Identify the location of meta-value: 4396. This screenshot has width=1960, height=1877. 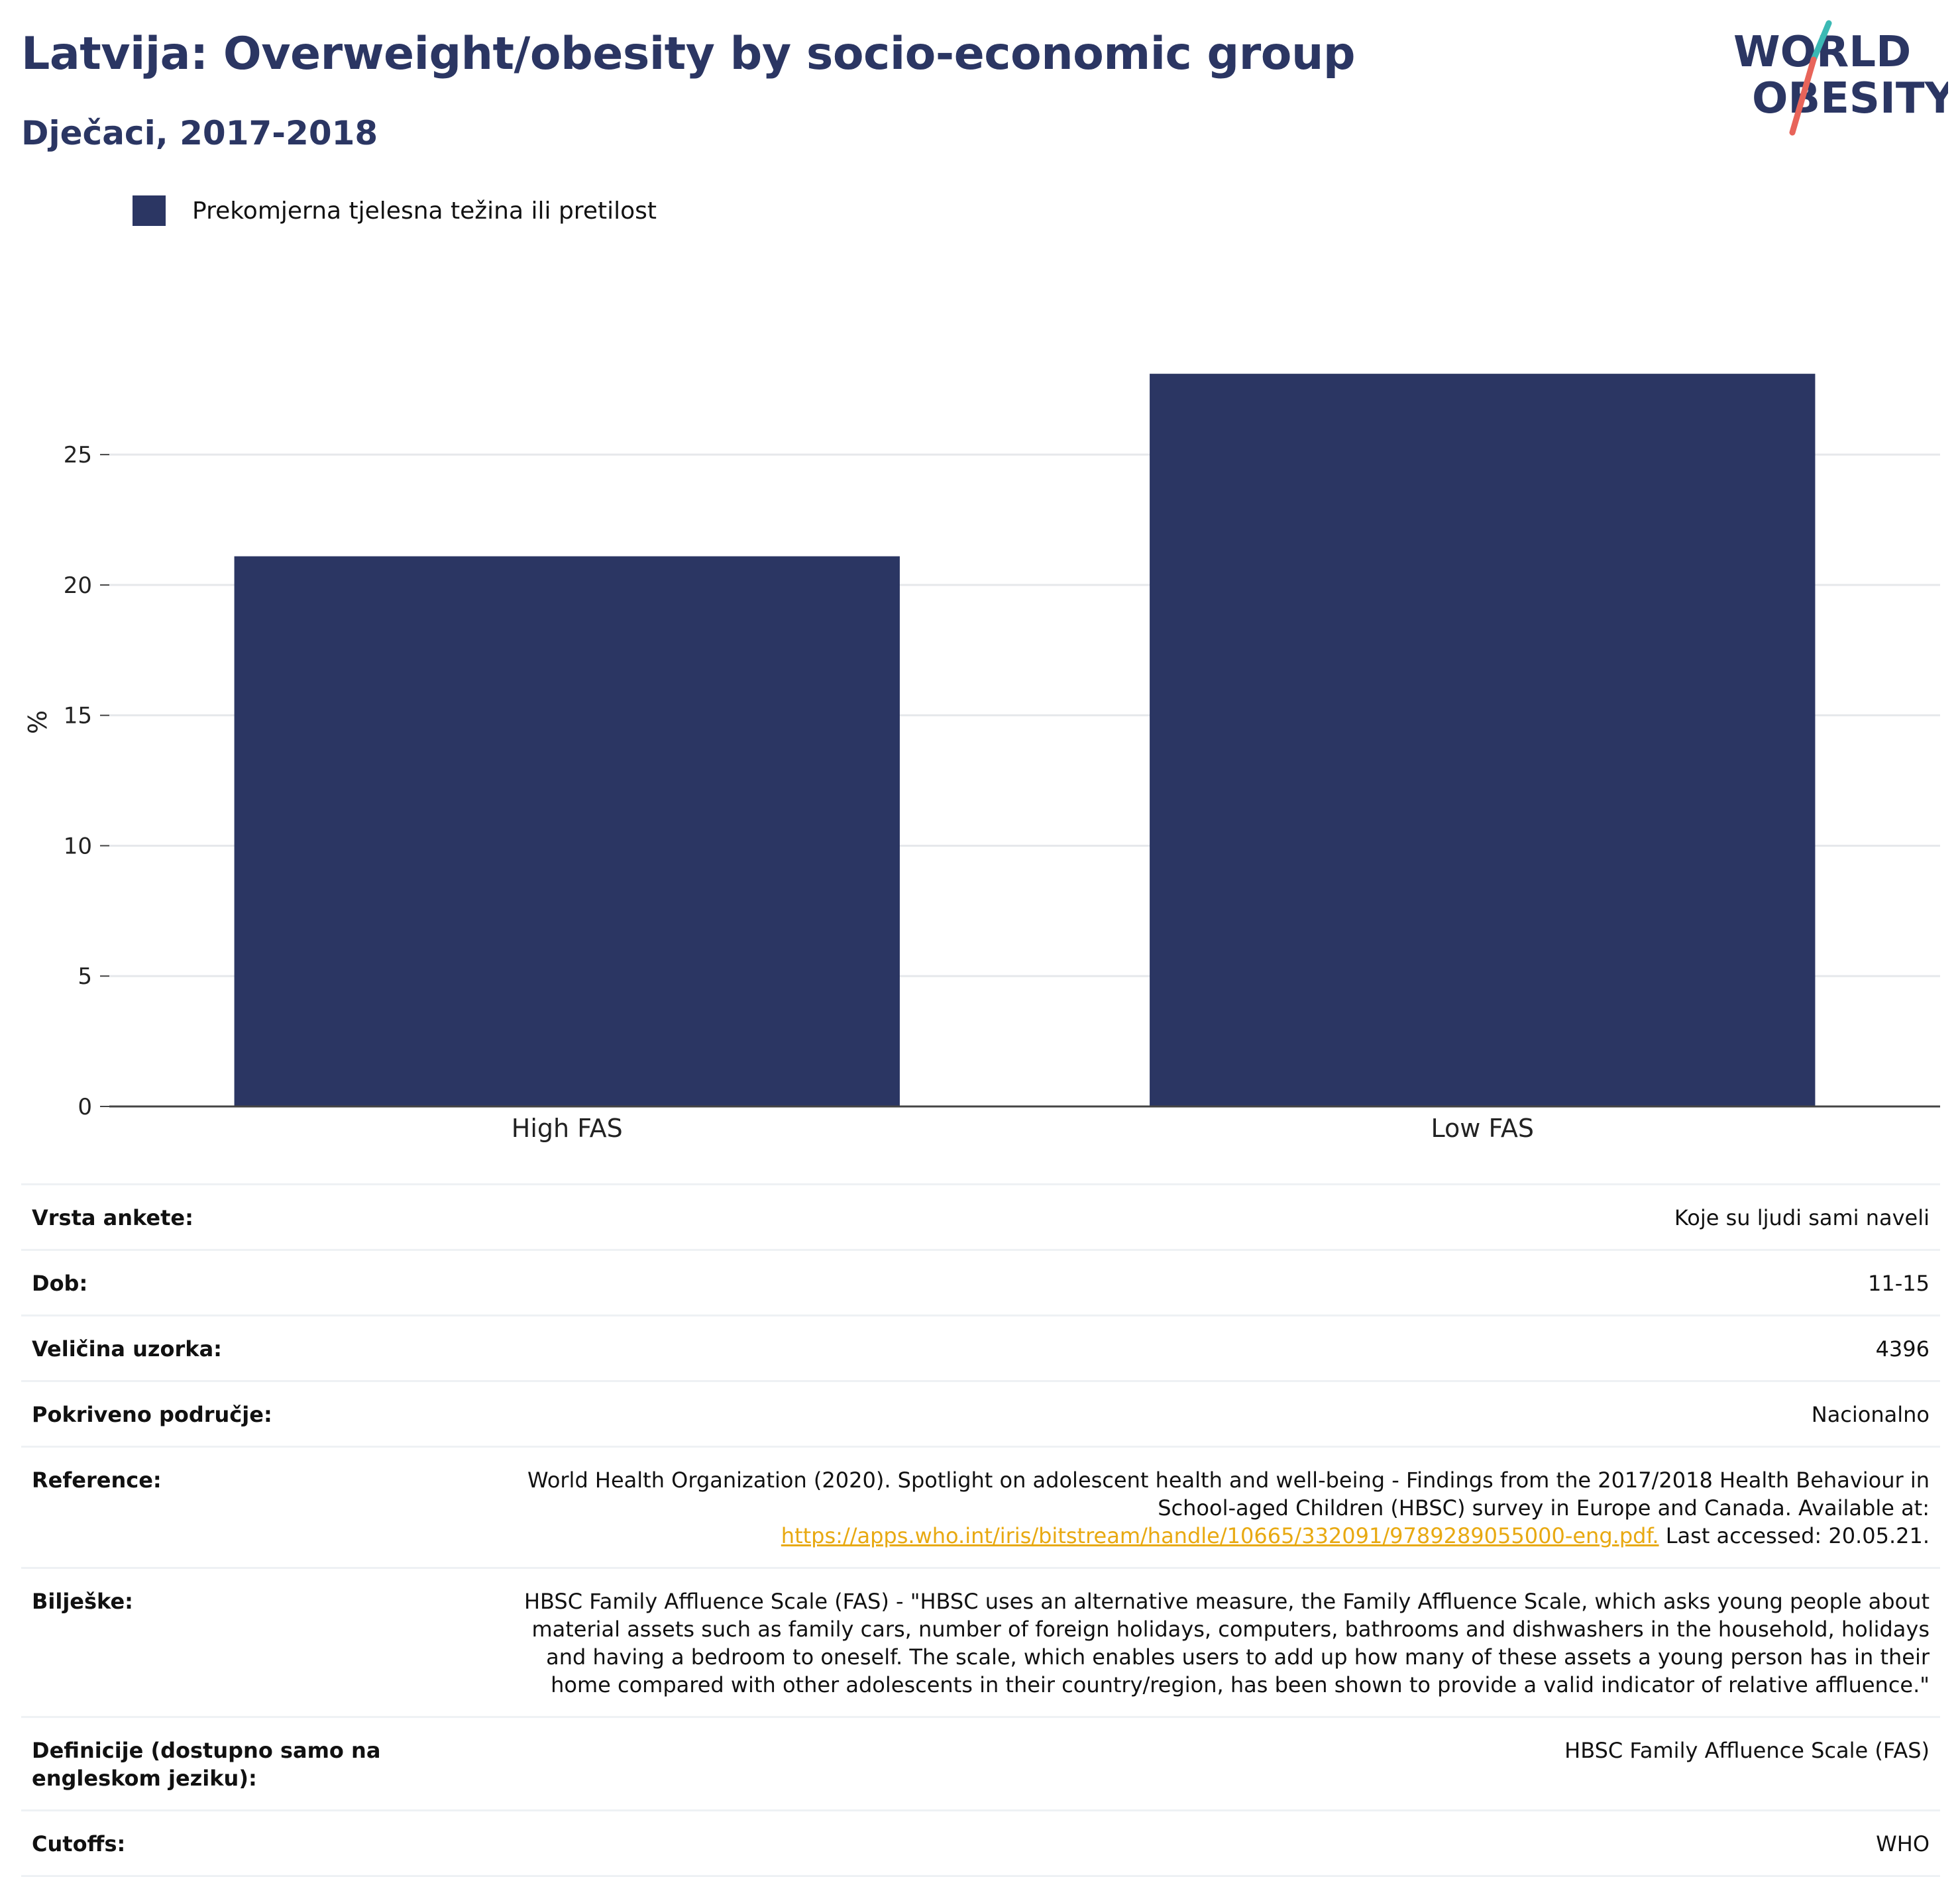
(1903, 1349).